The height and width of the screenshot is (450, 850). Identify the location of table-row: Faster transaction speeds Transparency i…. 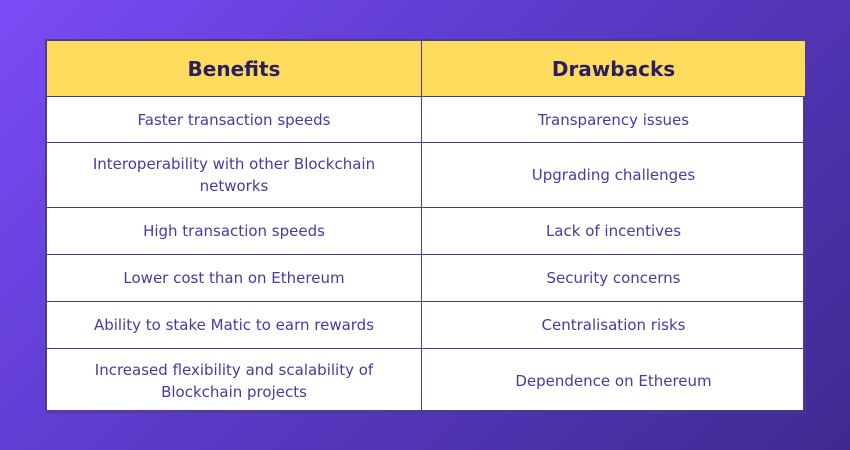
(426, 119).